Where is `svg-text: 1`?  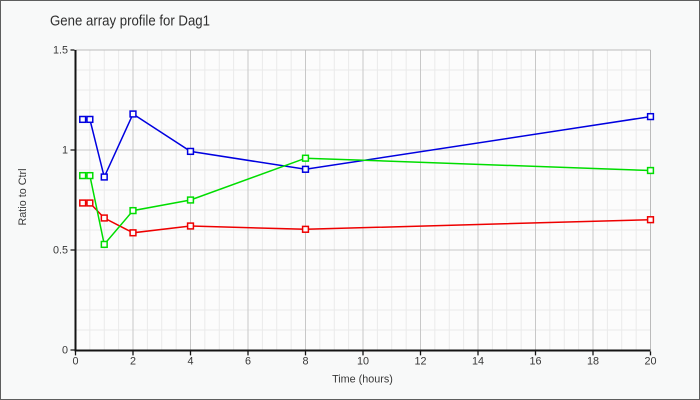 svg-text: 1 is located at coordinates (65, 150).